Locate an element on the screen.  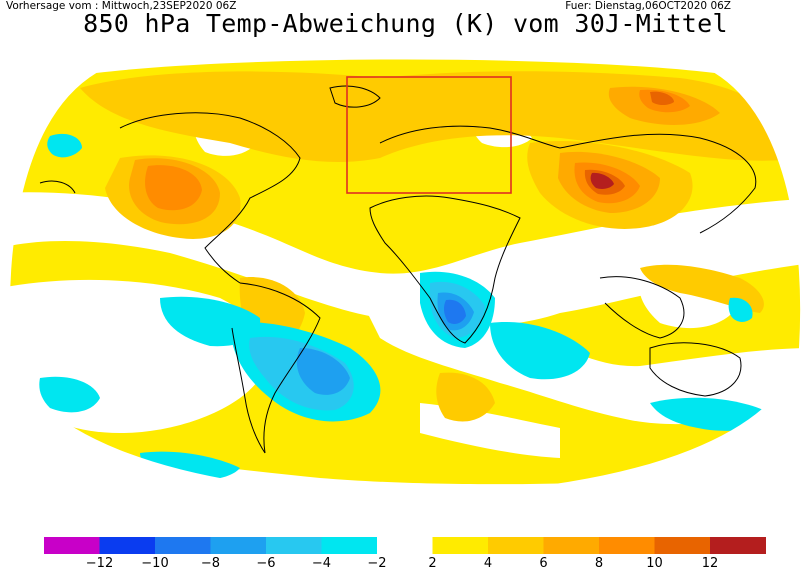
colorbar-tick-label: −6 is located at coordinates (265, 563).